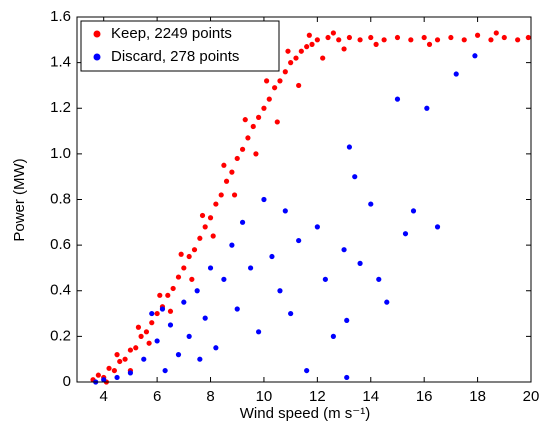  What do you see at coordinates (60, 16) in the screenshot?
I see `y-tick-label: 1.6` at bounding box center [60, 16].